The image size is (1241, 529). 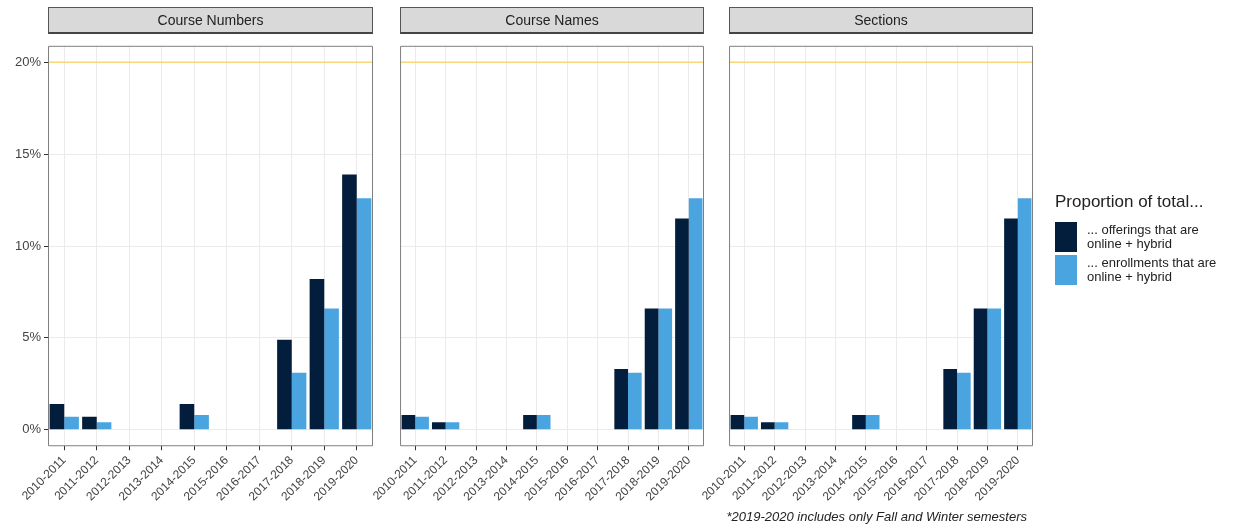 What do you see at coordinates (32, 337) in the screenshot?
I see `y-tick-label: 5%` at bounding box center [32, 337].